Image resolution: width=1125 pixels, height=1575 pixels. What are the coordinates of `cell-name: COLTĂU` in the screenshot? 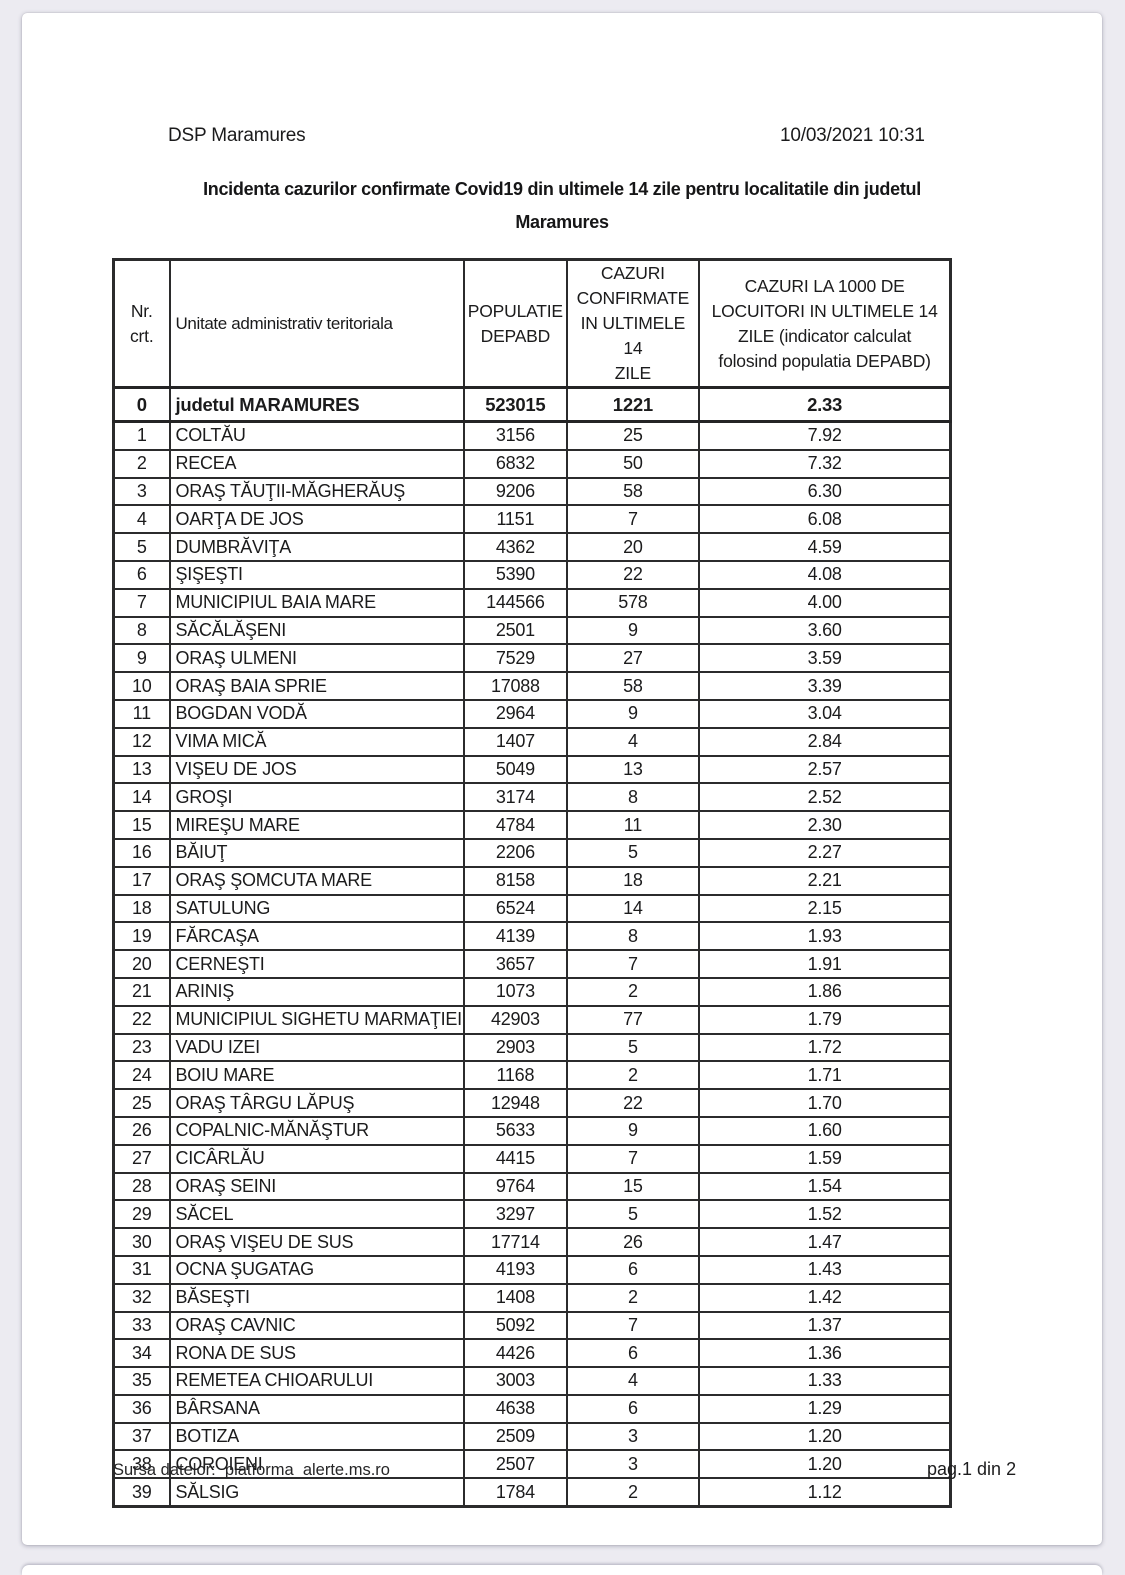 It's located at (316, 435).